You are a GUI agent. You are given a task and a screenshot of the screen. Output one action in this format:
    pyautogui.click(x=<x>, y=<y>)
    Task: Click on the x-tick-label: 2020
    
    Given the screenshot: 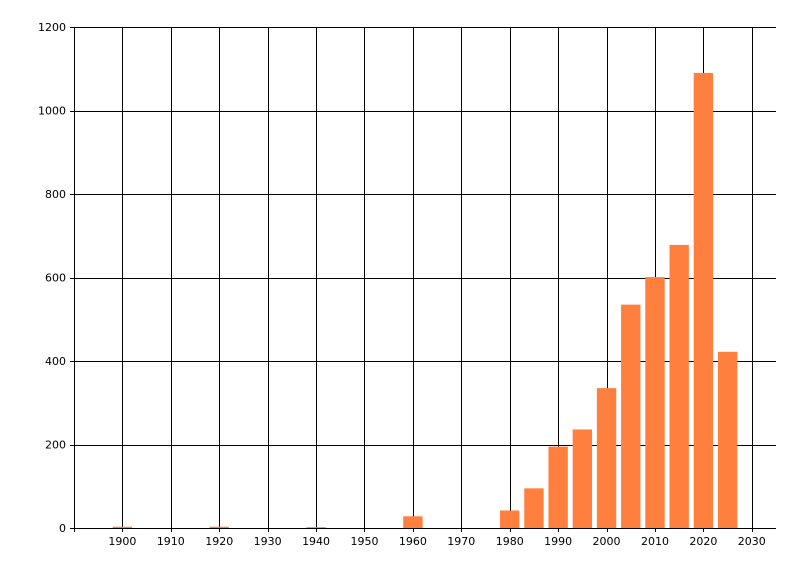 What is the action you would take?
    pyautogui.click(x=703, y=541)
    